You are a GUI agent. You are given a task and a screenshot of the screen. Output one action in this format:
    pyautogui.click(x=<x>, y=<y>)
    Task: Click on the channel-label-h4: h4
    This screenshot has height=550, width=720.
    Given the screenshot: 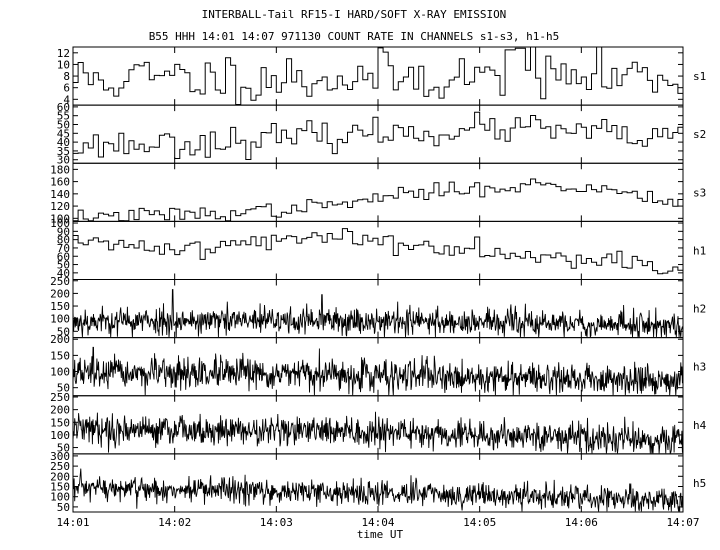 What is the action you would take?
    pyautogui.click(x=700, y=425)
    